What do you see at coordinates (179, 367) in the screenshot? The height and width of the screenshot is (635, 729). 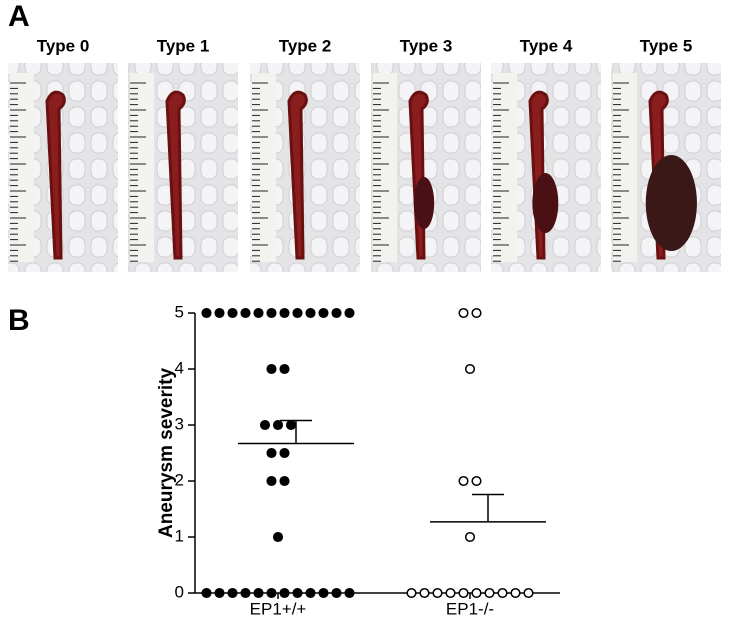 I see `y-tick-label: 4` at bounding box center [179, 367].